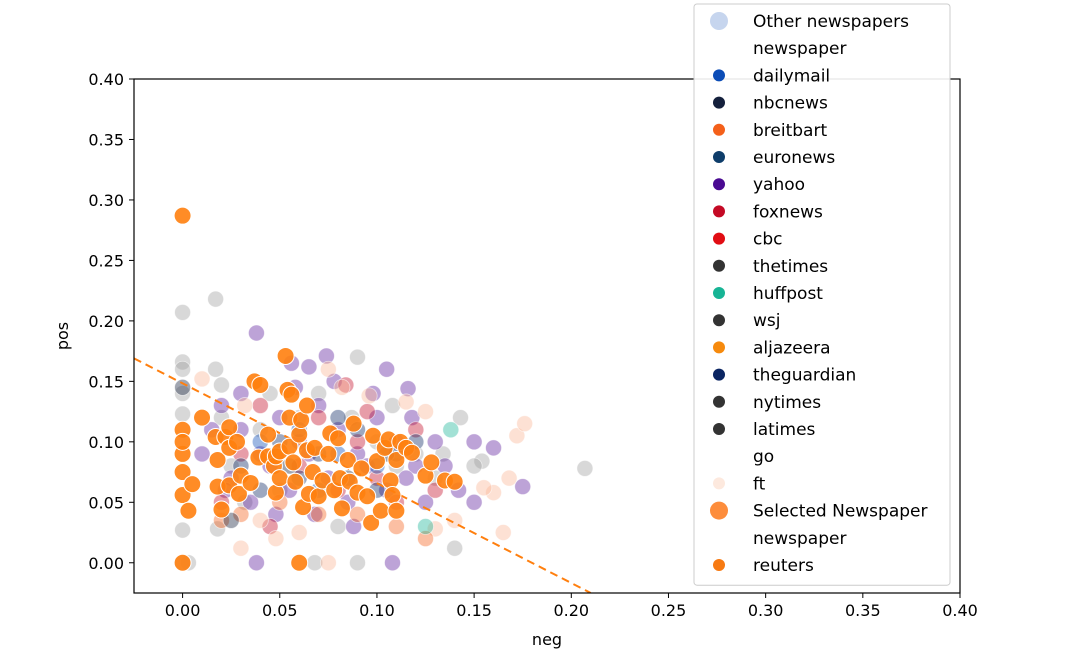  What do you see at coordinates (106, 442) in the screenshot?
I see `y-tick-label: 0.10` at bounding box center [106, 442].